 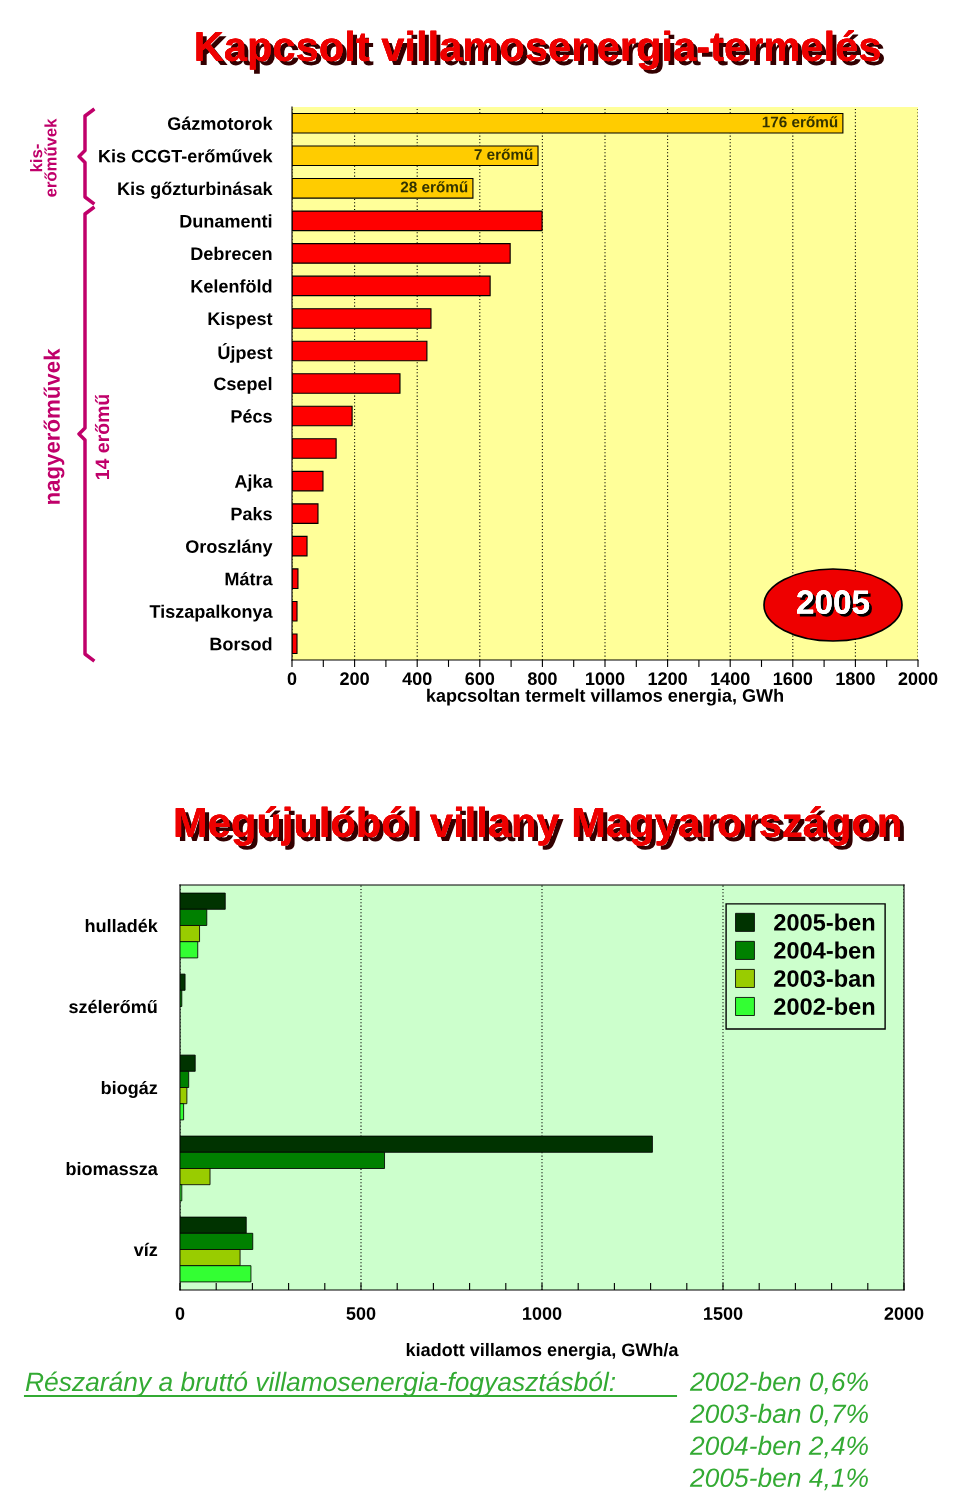 What do you see at coordinates (503, 154) in the screenshot?
I see `annotation: 7 erőmű` at bounding box center [503, 154].